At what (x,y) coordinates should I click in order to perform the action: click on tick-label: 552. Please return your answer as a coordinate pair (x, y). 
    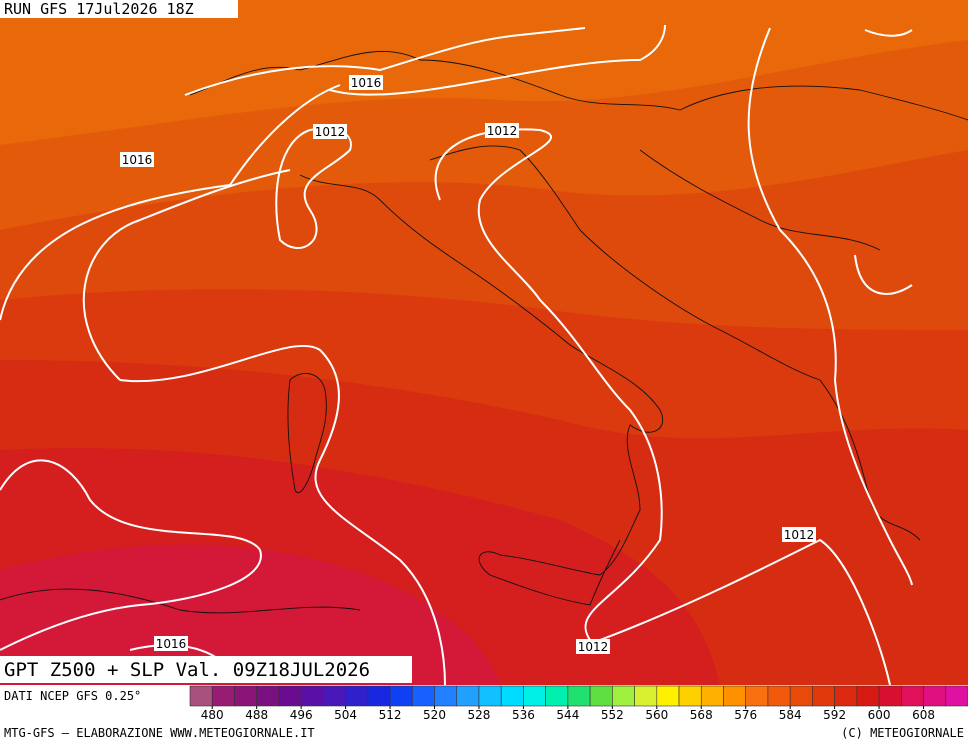
    Looking at the image, I should click on (612, 715).